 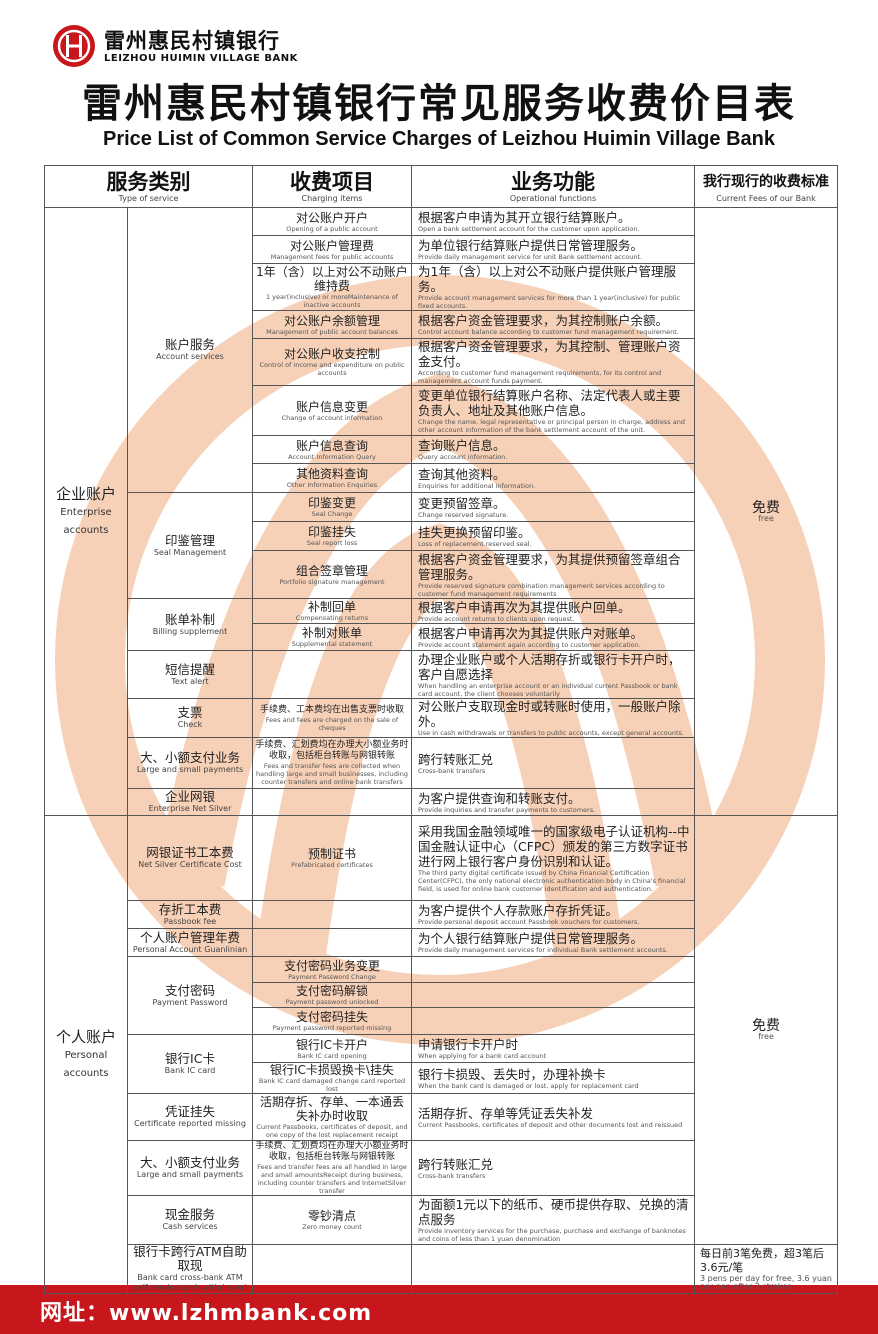 I want to click on charging-item-cell: 预制证书 Prefabricated certificates, so click(x=332, y=858).